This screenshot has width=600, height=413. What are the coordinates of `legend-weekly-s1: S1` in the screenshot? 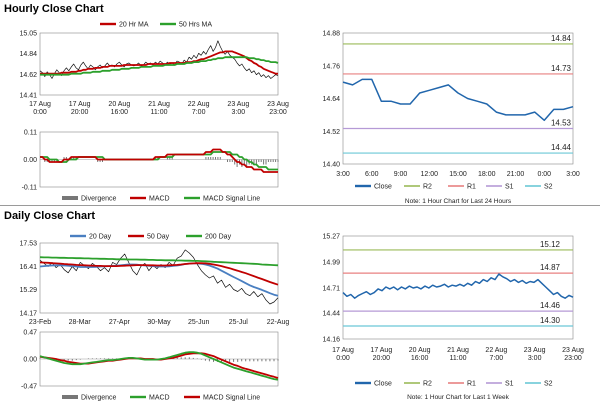 It's located at (509, 384).